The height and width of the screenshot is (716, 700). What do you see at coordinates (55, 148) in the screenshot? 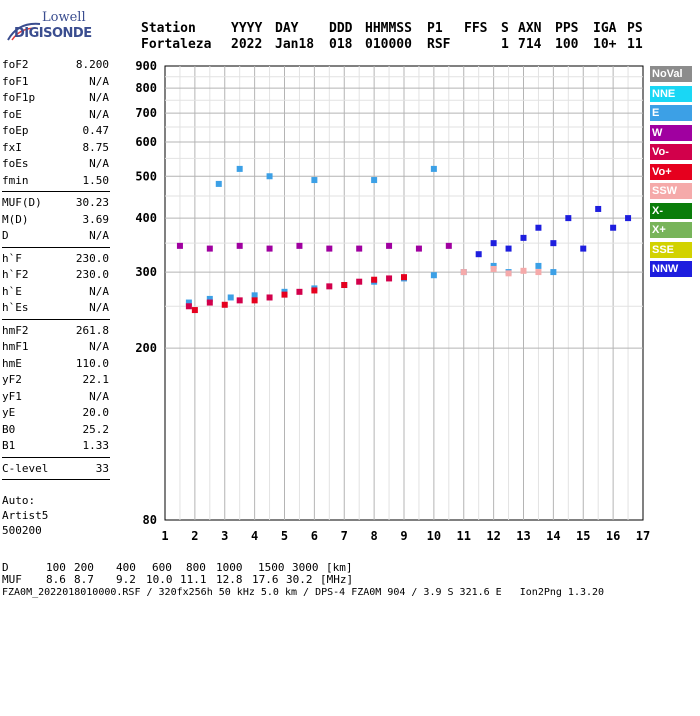
I see `param-row: fxI 8.75` at bounding box center [55, 148].